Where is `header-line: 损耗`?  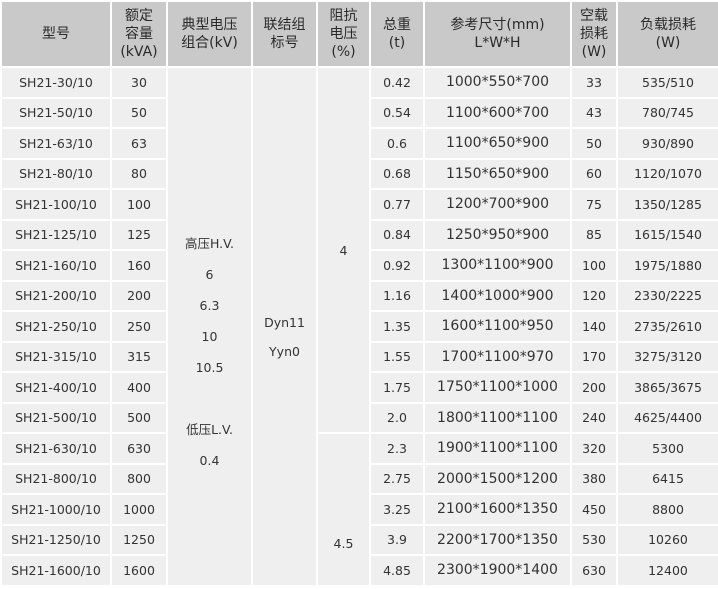 header-line: 损耗 is located at coordinates (594, 34).